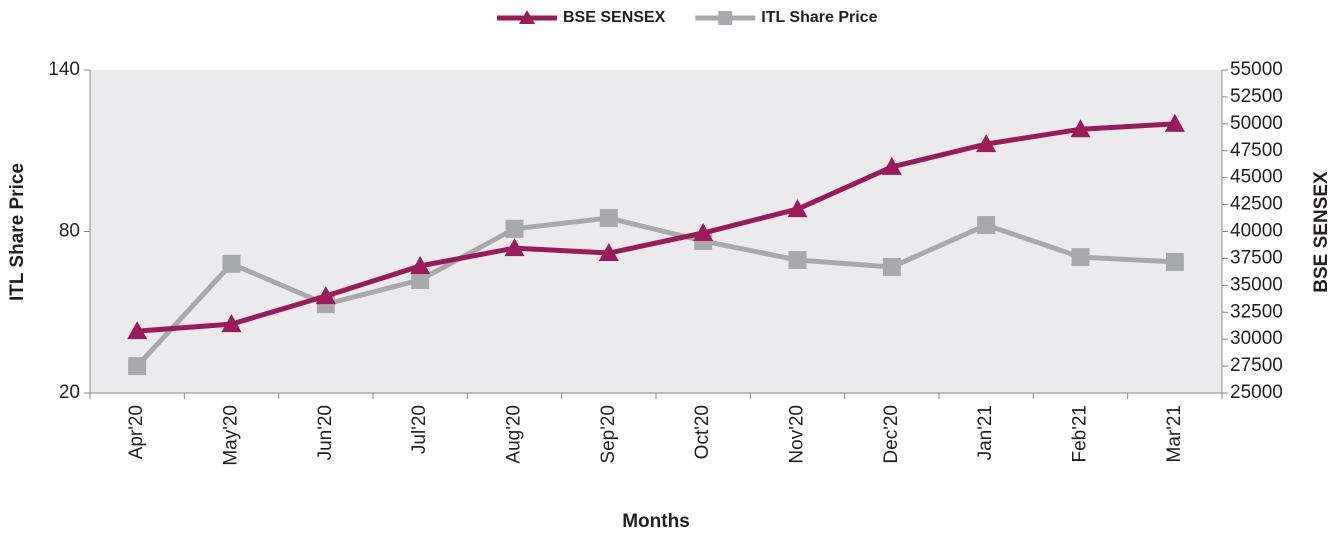 This screenshot has width=1342, height=534. Describe the element at coordinates (17, 232) in the screenshot. I see `y-axis-label: ITL Share Price` at that location.